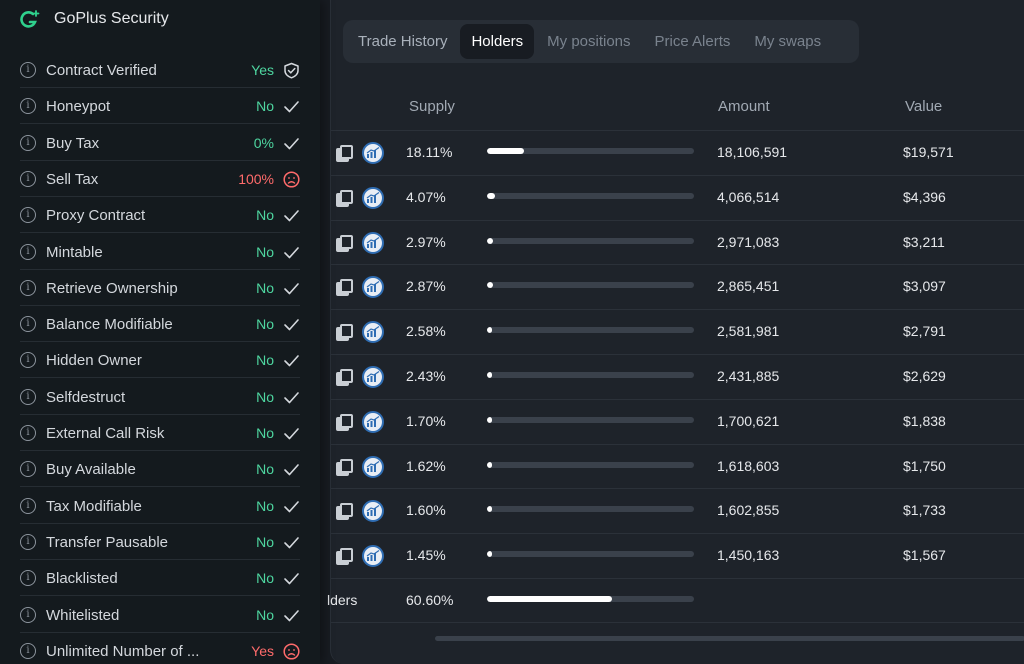  I want to click on check-label: Sell Tax, so click(72, 179).